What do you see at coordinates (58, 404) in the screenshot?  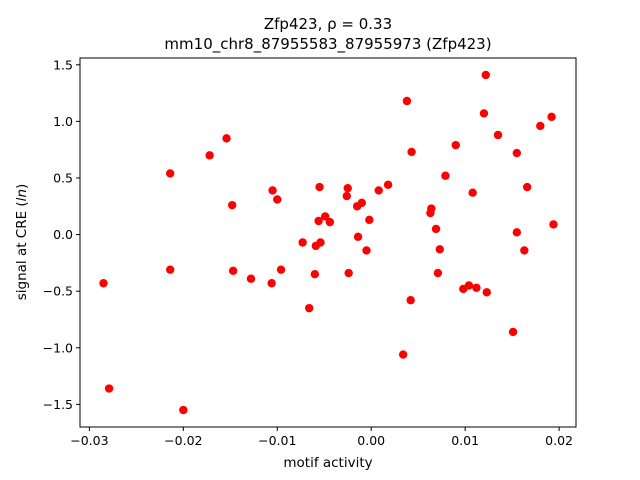 I see `y-tick-label-0: −1.5` at bounding box center [58, 404].